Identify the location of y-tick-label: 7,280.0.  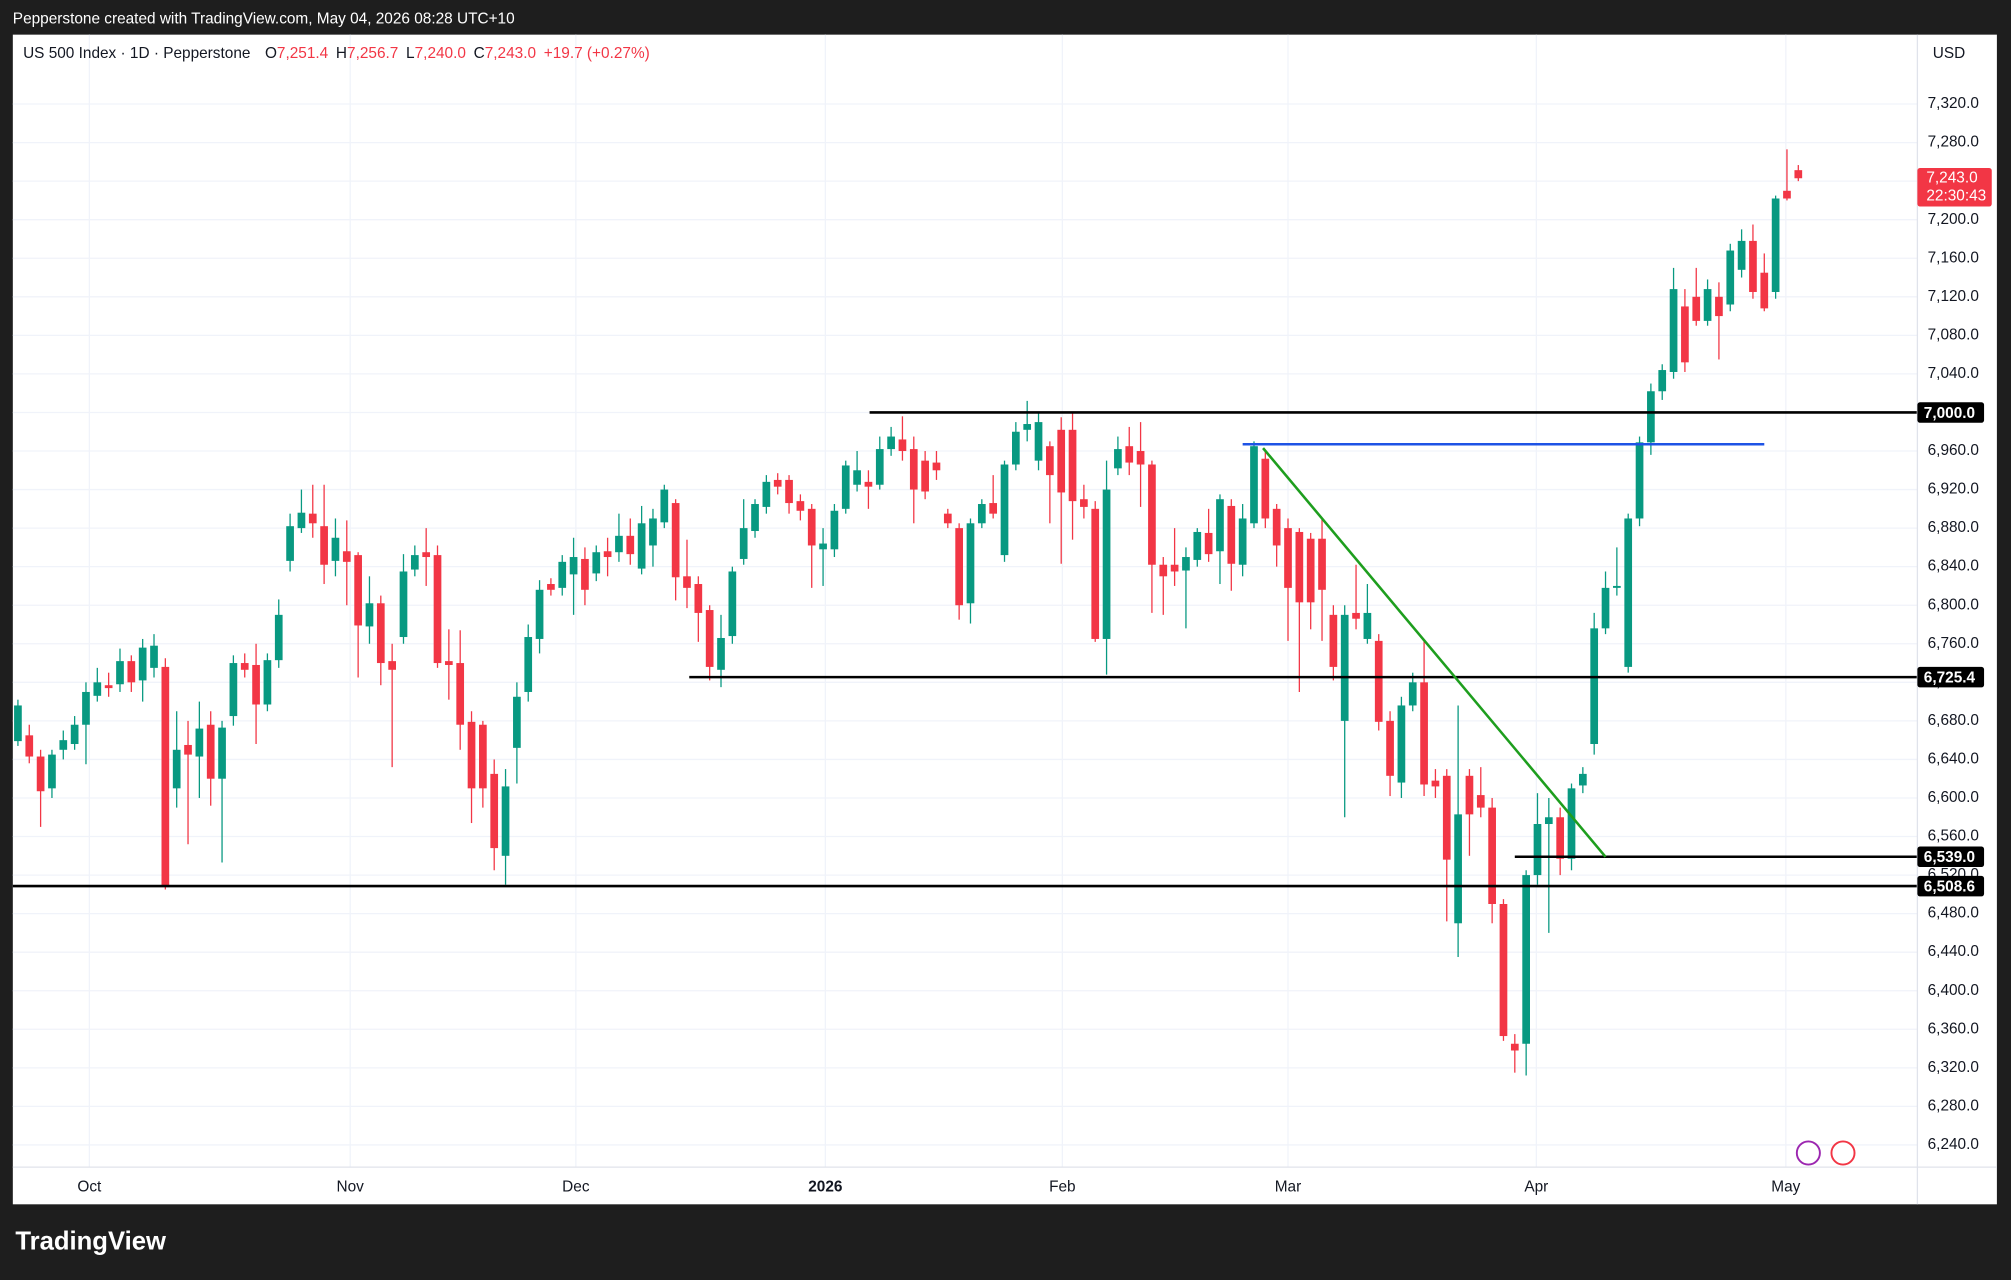
(1953, 142).